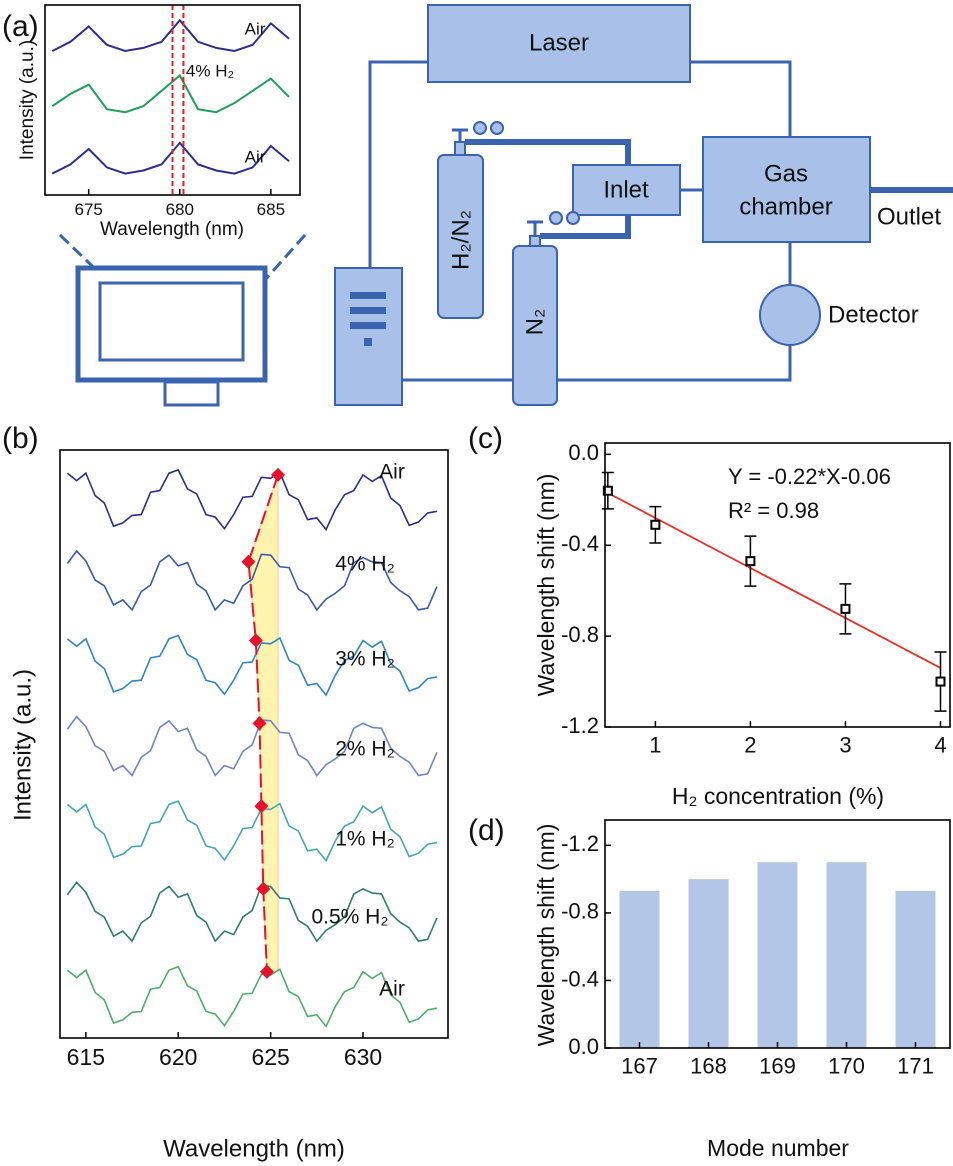  I want to click on x-tick-label: 630, so click(363, 1057).